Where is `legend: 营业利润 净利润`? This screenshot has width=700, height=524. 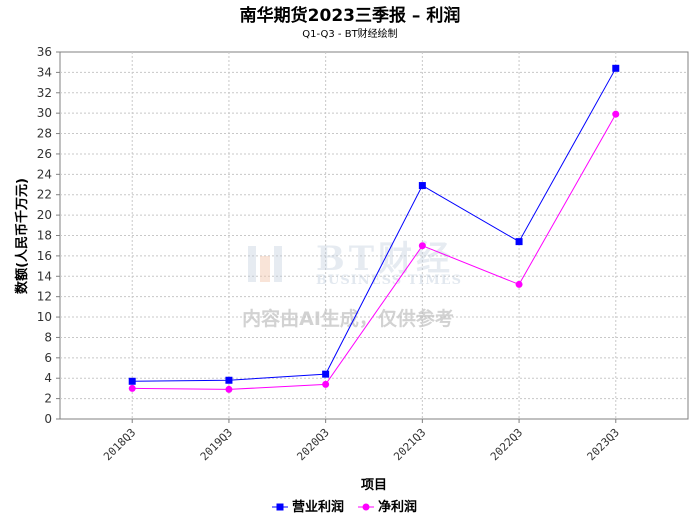
legend: 营业利润 净利润 is located at coordinates (344, 507).